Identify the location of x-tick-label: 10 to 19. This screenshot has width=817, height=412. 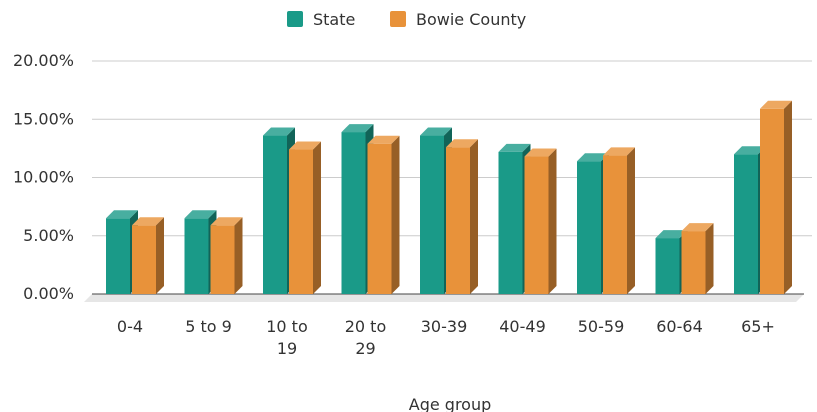
(287, 337).